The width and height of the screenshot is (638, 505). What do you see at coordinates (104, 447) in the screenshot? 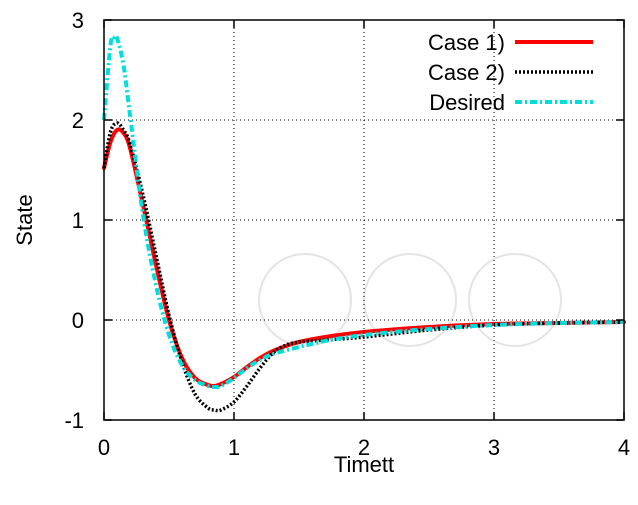
I see `x-tick-label: 0` at bounding box center [104, 447].